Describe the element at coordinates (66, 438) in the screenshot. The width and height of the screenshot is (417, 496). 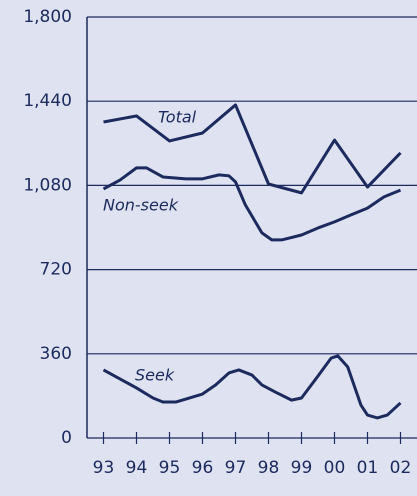
I see `y-tick-label: 0` at that location.